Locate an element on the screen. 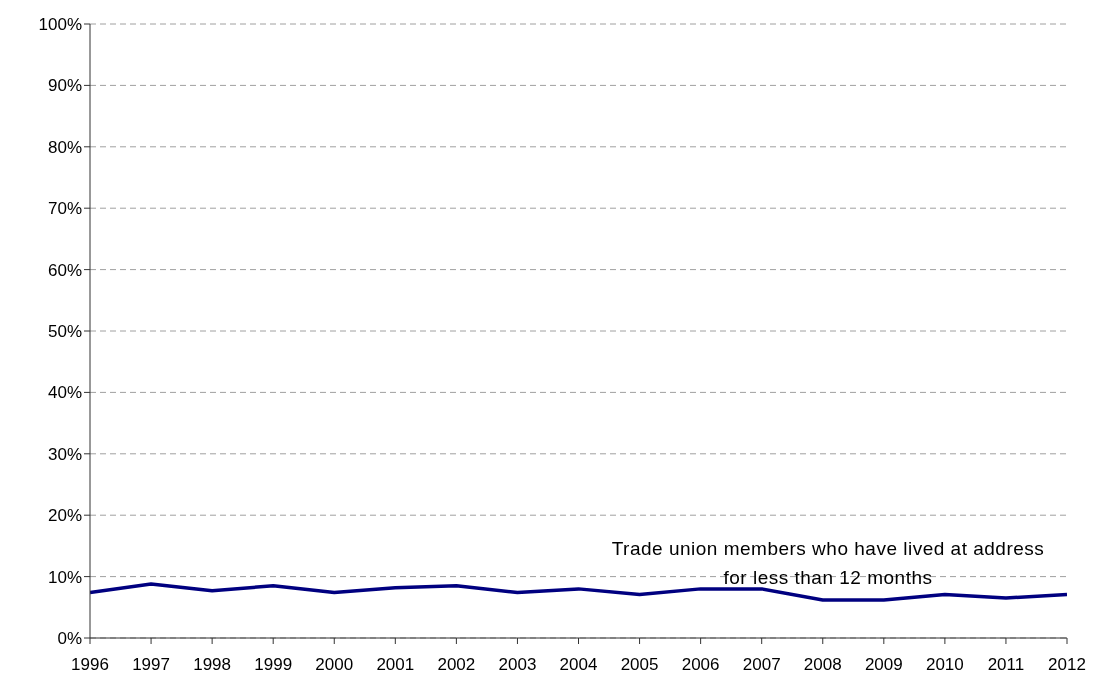 This screenshot has height=698, width=1100. x-tick-label: 1999 is located at coordinates (273, 665).